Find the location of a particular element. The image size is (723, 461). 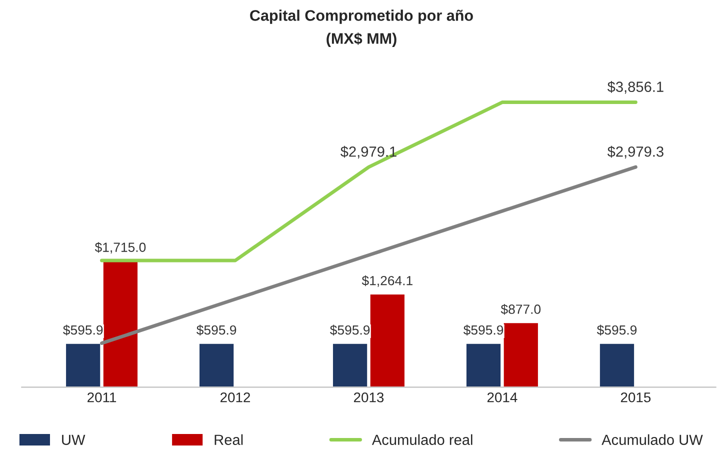

chart-subtitle: (MX$ MM) is located at coordinates (361, 39).